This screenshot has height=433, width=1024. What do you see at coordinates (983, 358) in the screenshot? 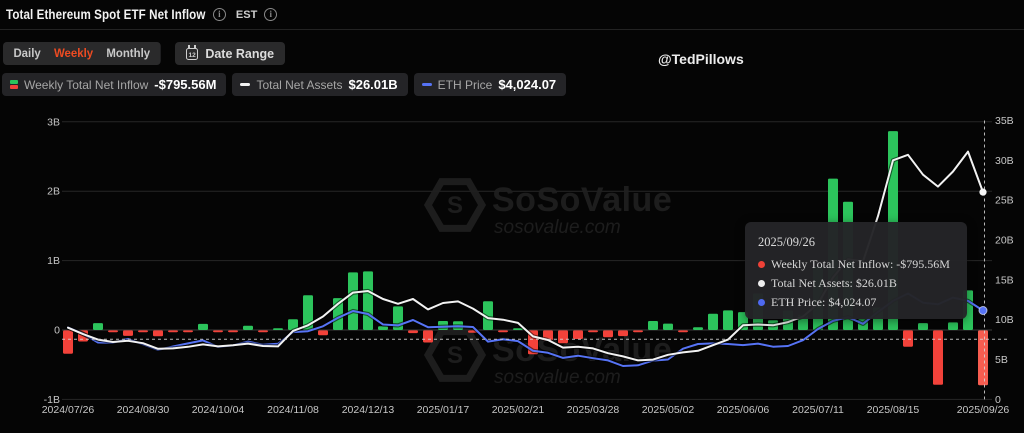
I see `bar-2025/09/26` at bounding box center [983, 358].